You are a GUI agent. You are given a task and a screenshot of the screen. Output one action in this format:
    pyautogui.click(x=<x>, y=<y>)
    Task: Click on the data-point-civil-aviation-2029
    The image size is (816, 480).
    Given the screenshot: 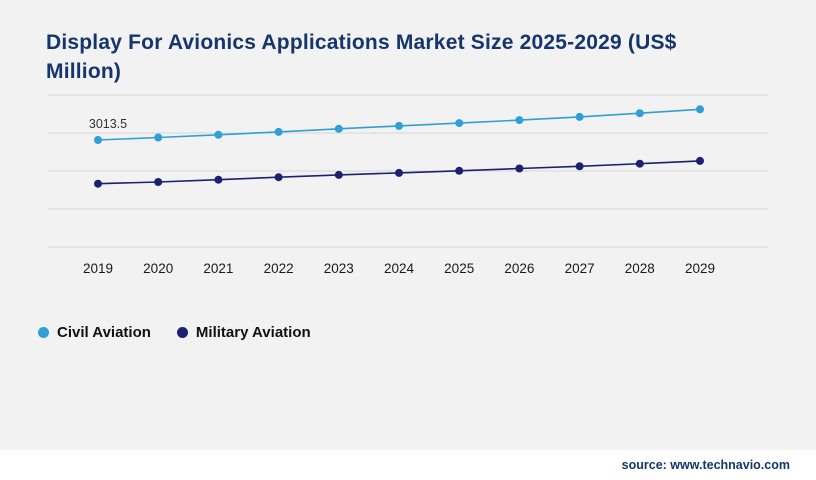 What is the action you would take?
    pyautogui.click(x=700, y=109)
    